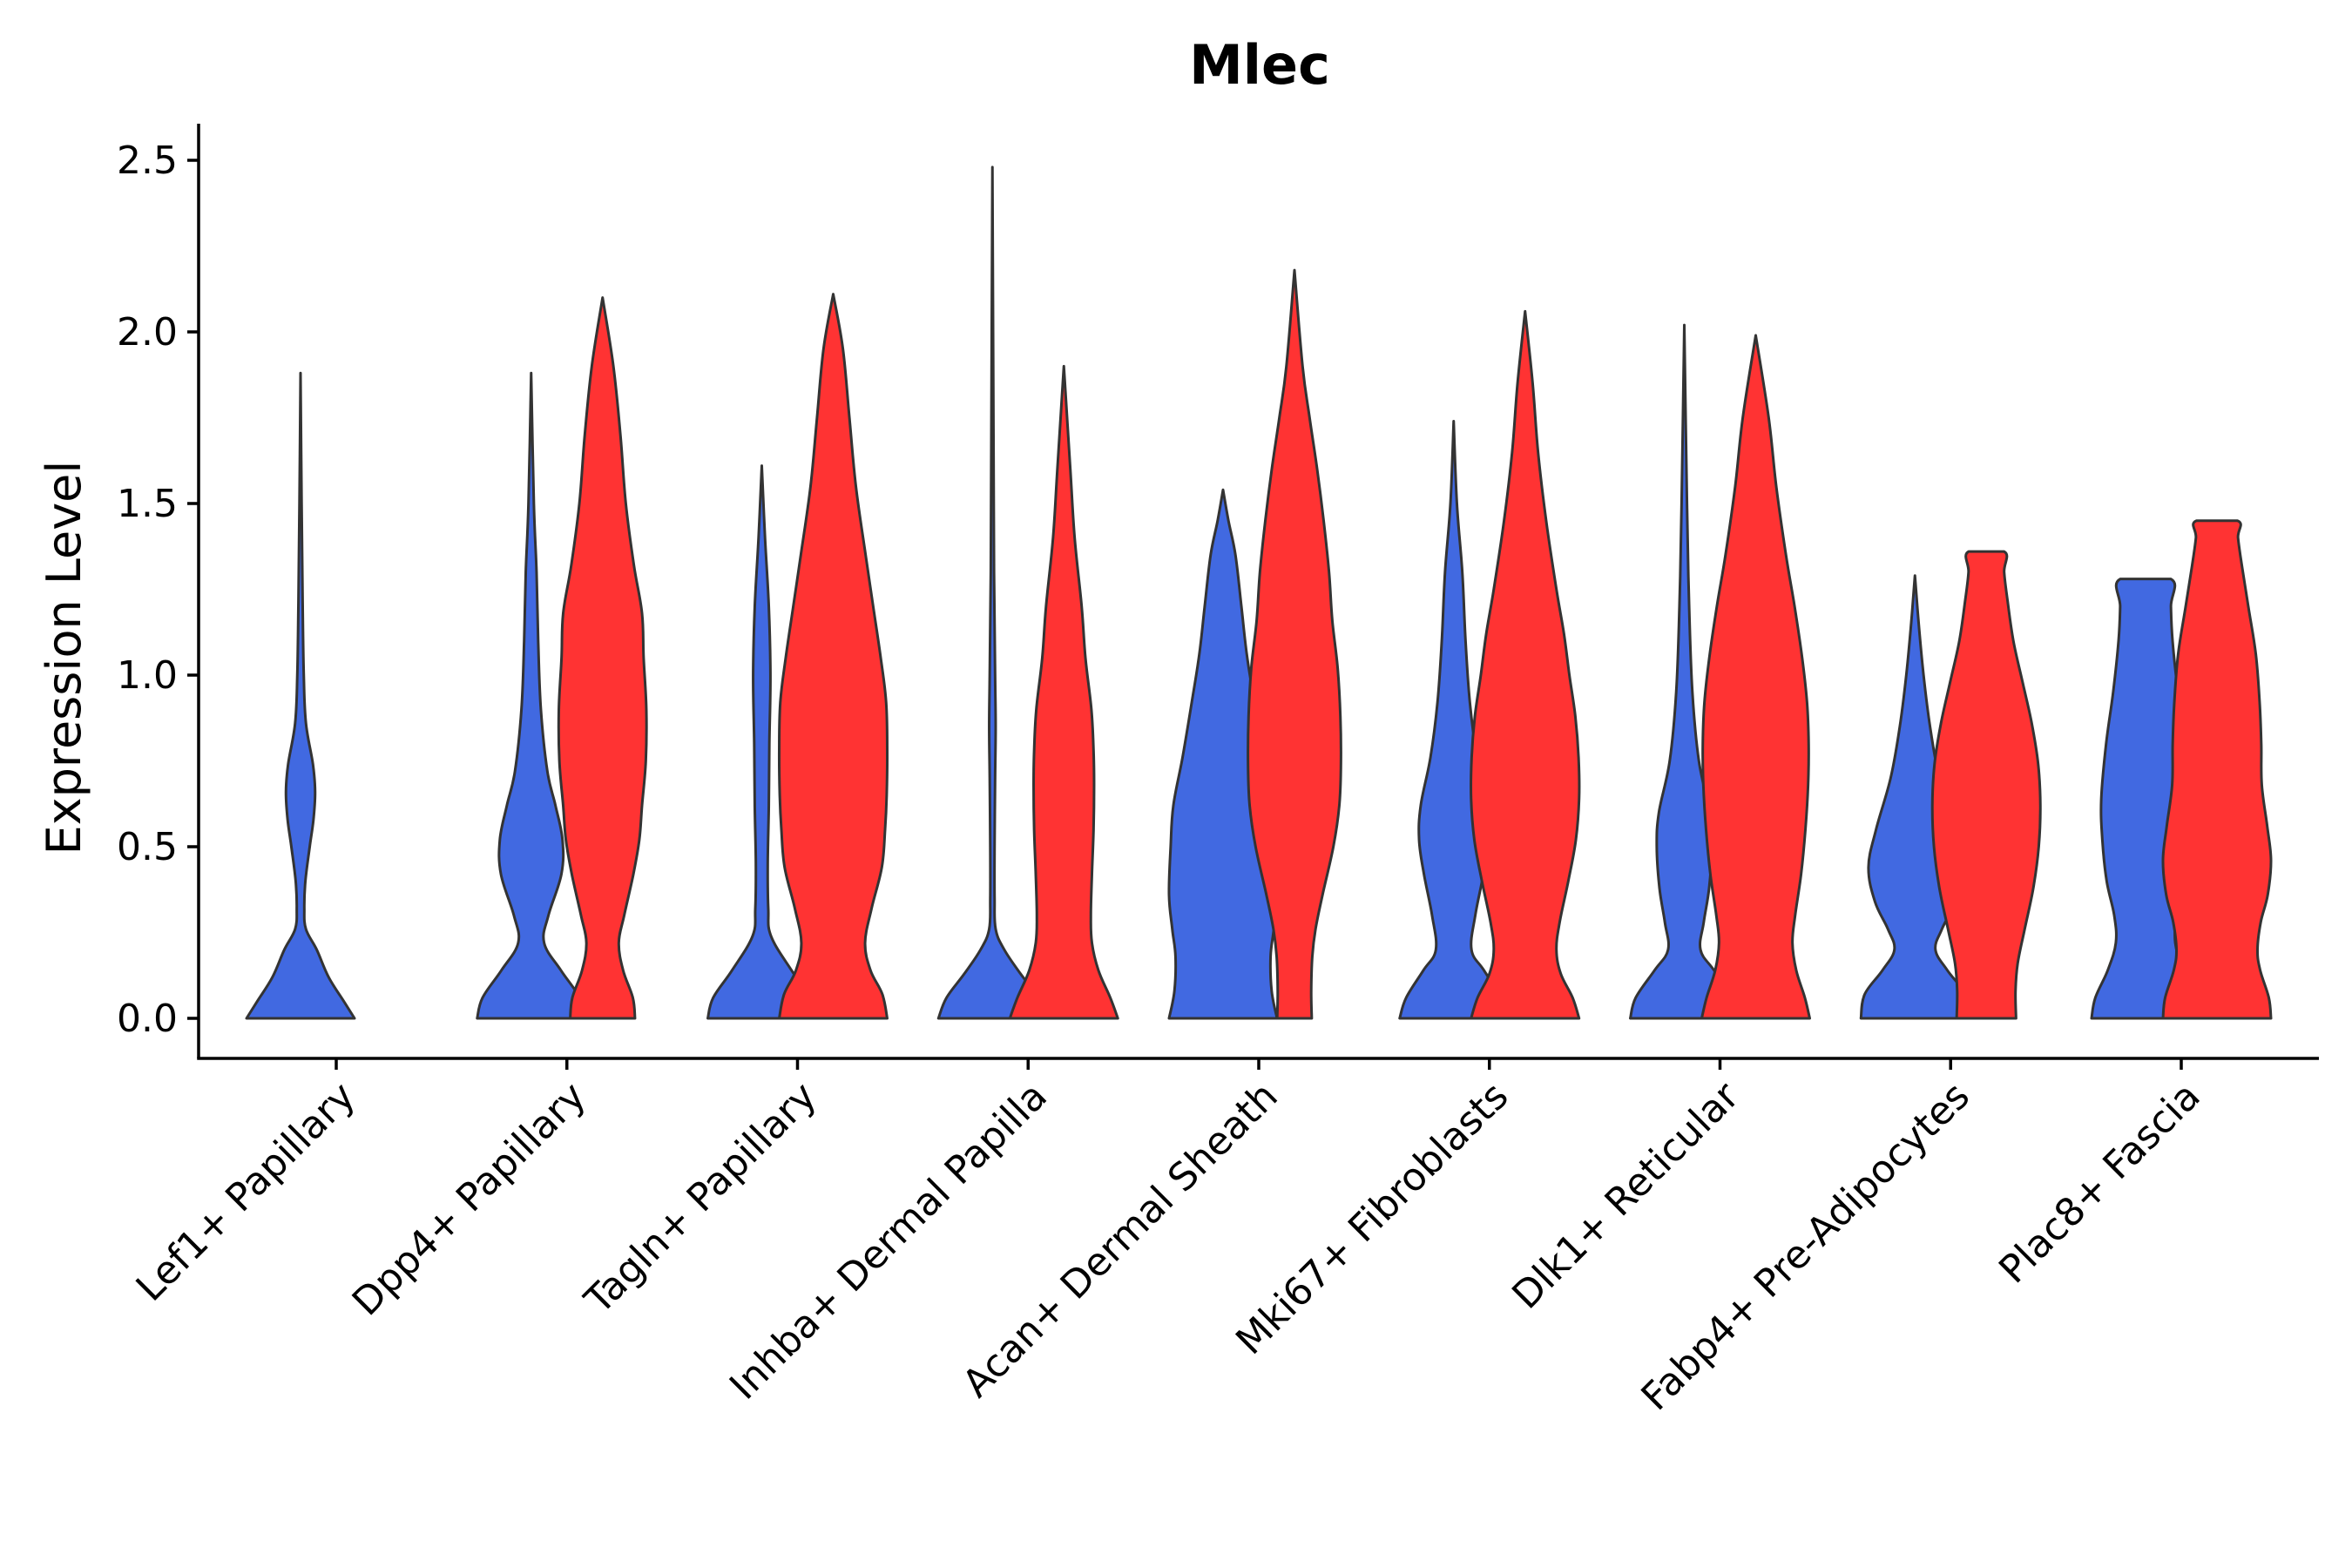 Image resolution: width=2352 pixels, height=1568 pixels. Describe the element at coordinates (300, 695) in the screenshot. I see `violin-lef1-papillary-group-blue` at that location.